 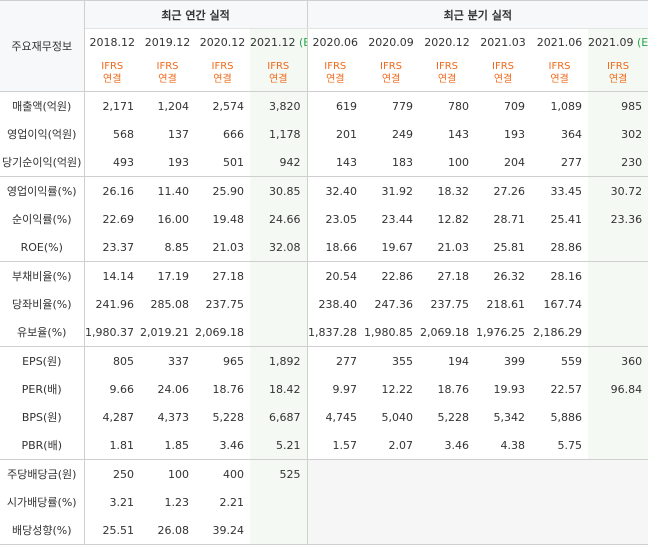 I want to click on row-label: ROE(%), so click(x=42, y=247).